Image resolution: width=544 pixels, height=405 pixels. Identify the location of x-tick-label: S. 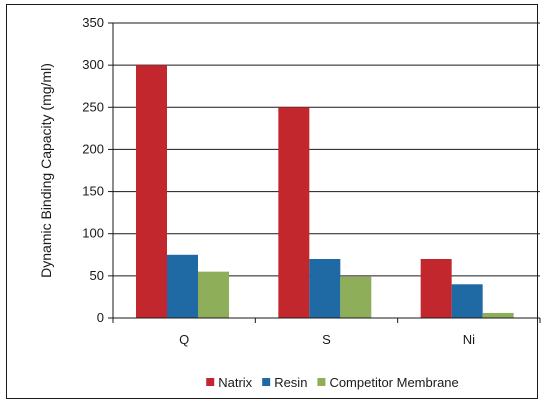
(326, 339).